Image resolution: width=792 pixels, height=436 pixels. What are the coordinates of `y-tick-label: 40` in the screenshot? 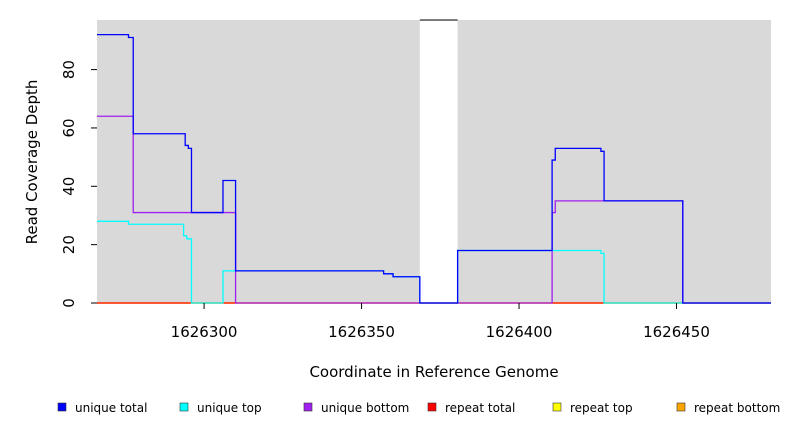 It's located at (69, 186).